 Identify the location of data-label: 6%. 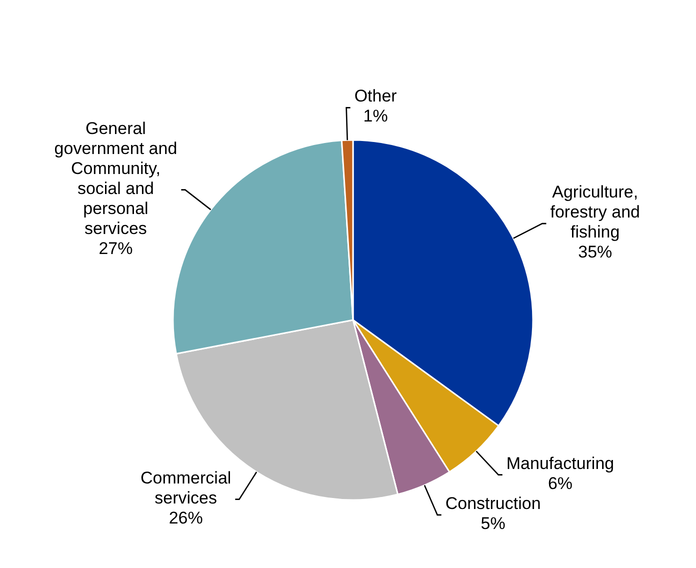
(560, 483).